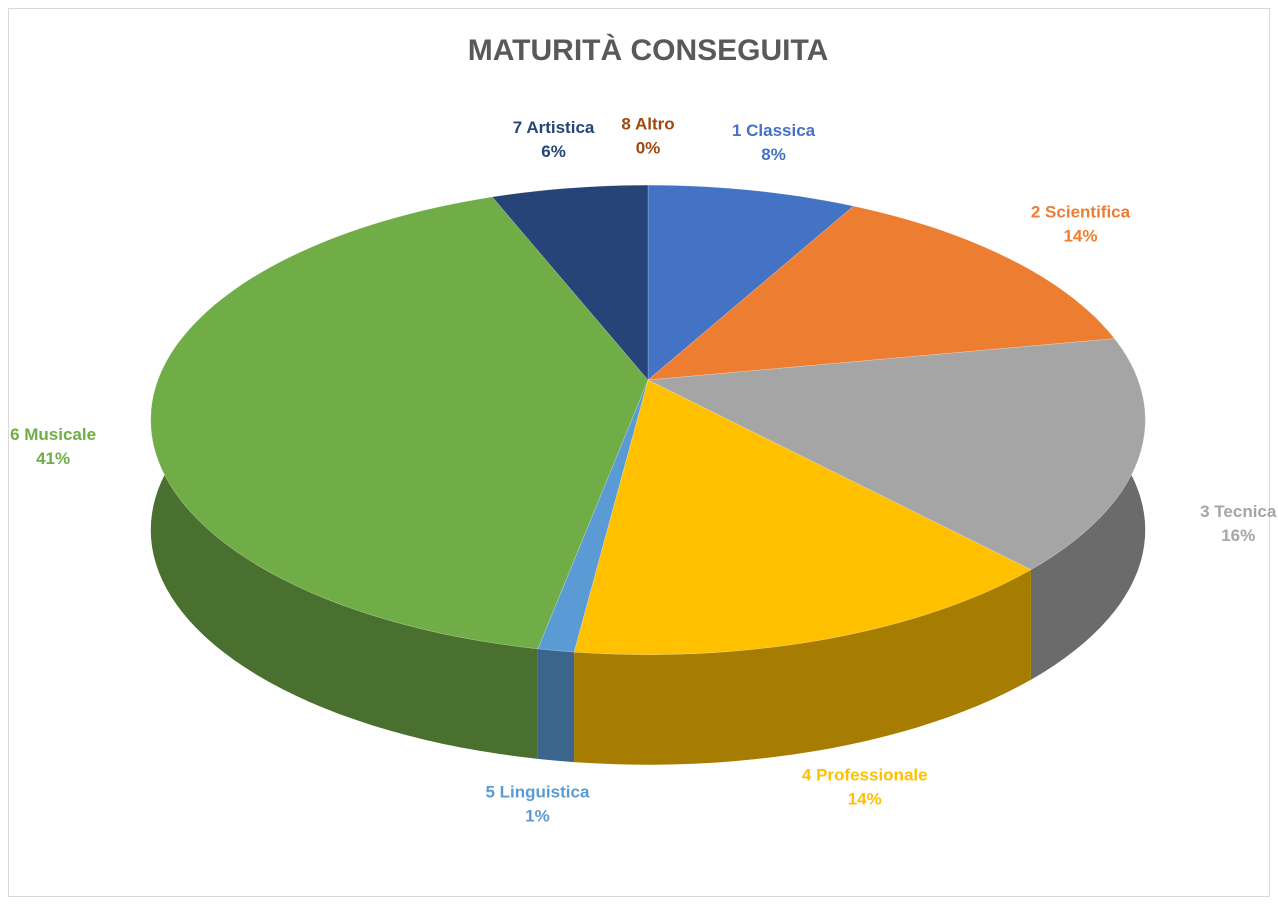 The height and width of the screenshot is (905, 1278). What do you see at coordinates (1238, 511) in the screenshot?
I see `data-label-name: 3 Tecnica` at bounding box center [1238, 511].